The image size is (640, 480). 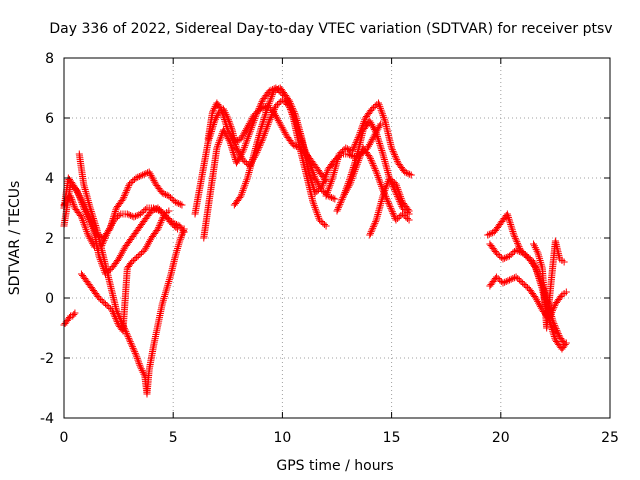 I want to click on series-track-j, so click(x=280, y=157).